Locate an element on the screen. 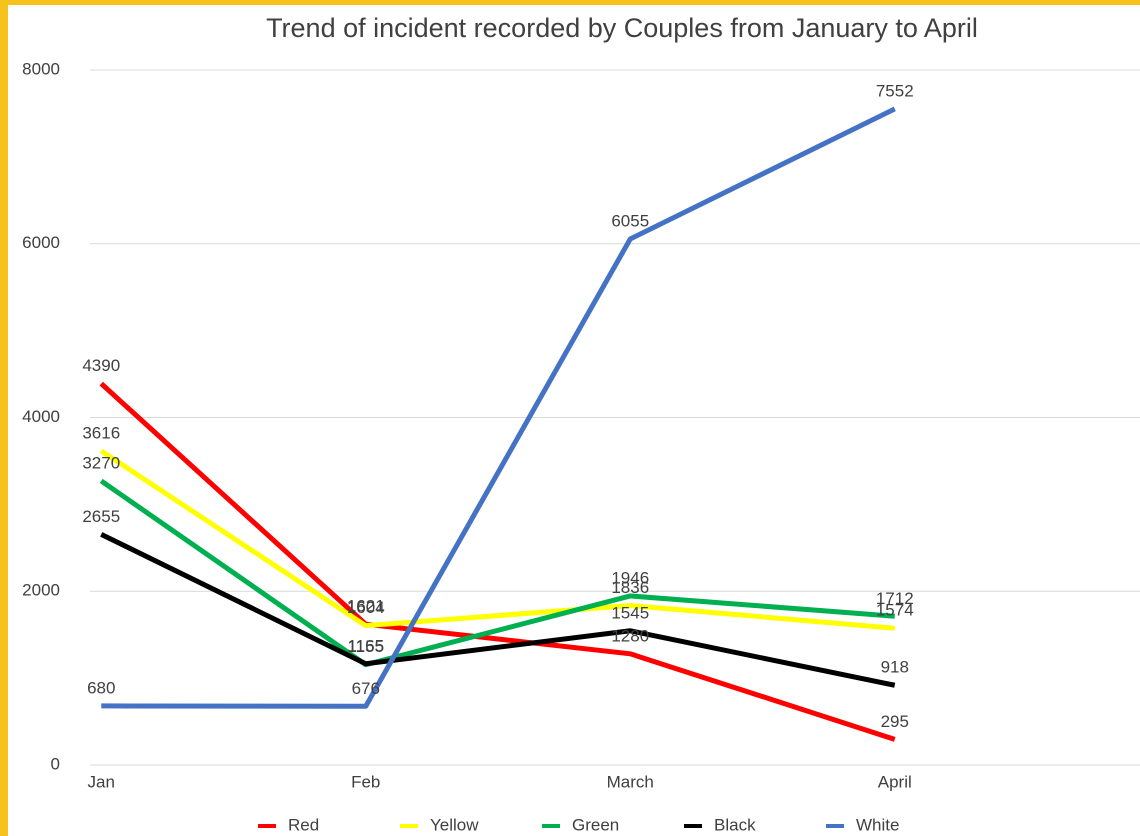  data-label: 1545 is located at coordinates (630, 612).